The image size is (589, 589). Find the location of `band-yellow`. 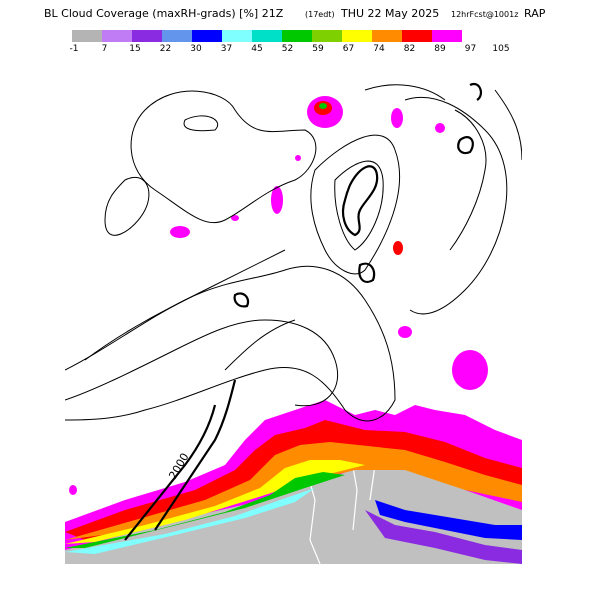

band-yellow is located at coordinates (215, 502).